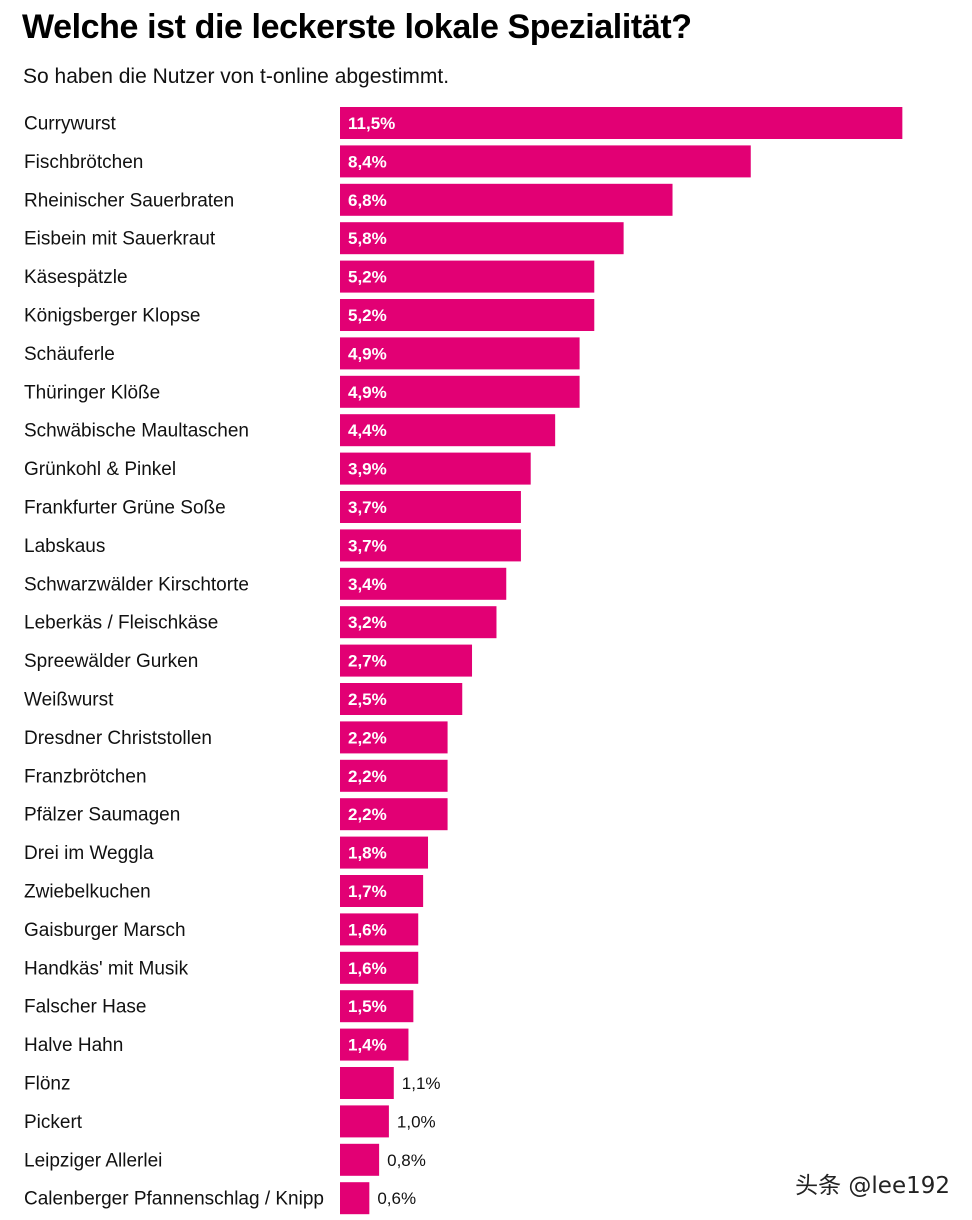  What do you see at coordinates (416, 1121) in the screenshot?
I see `value-label: 1,0%` at bounding box center [416, 1121].